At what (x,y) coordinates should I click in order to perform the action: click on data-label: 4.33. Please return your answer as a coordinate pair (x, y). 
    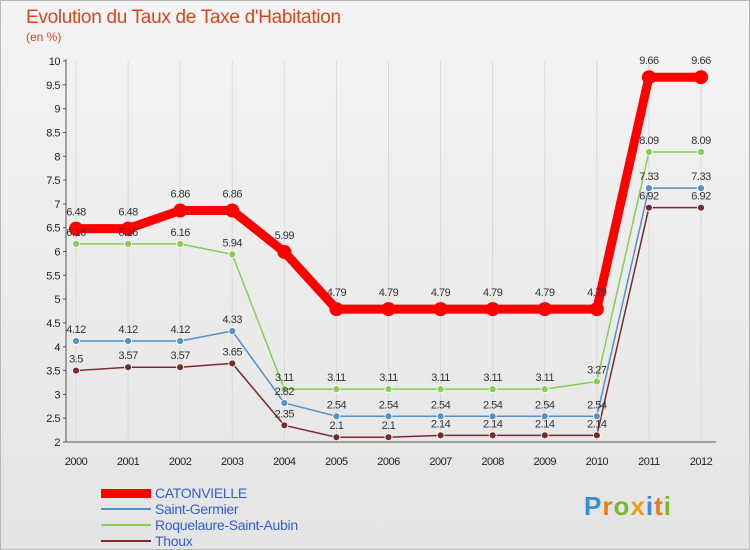
    Looking at the image, I should click on (233, 320).